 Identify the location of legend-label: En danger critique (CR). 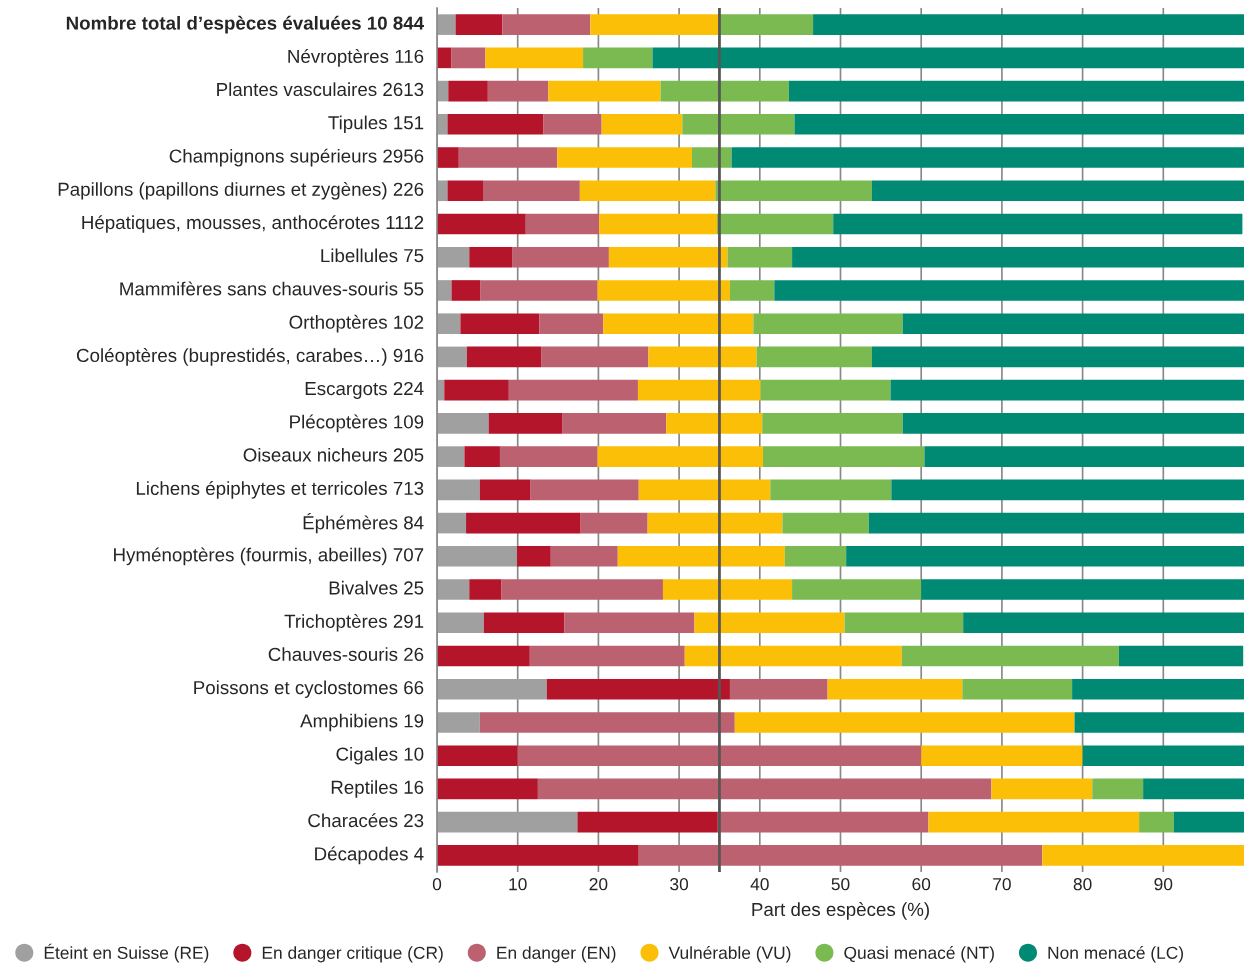
(352, 954).